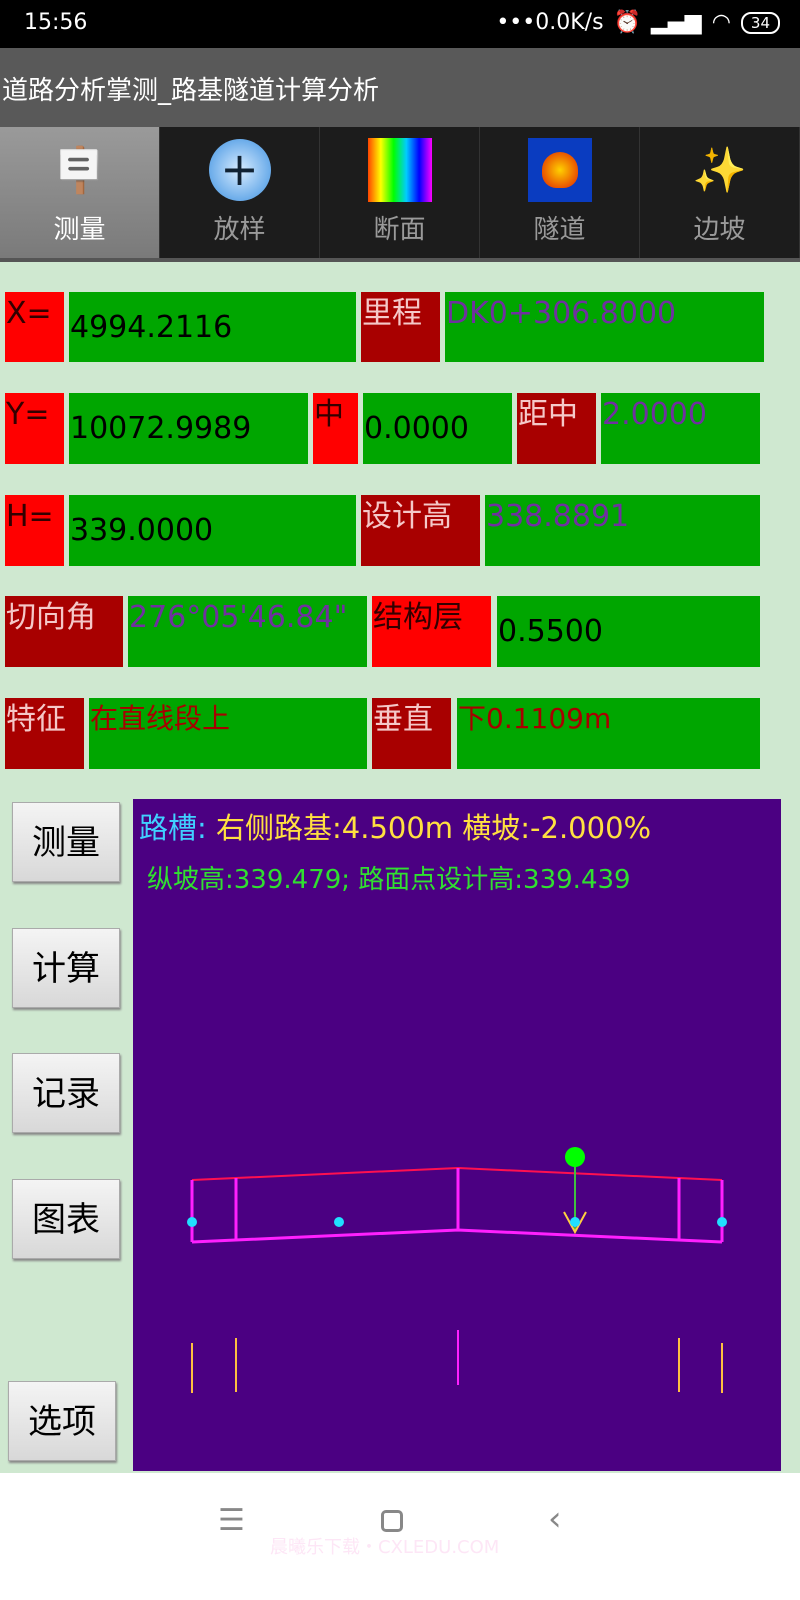 The height and width of the screenshot is (1600, 800). What do you see at coordinates (44, 733) in the screenshot?
I see `feature-label: 特征` at bounding box center [44, 733].